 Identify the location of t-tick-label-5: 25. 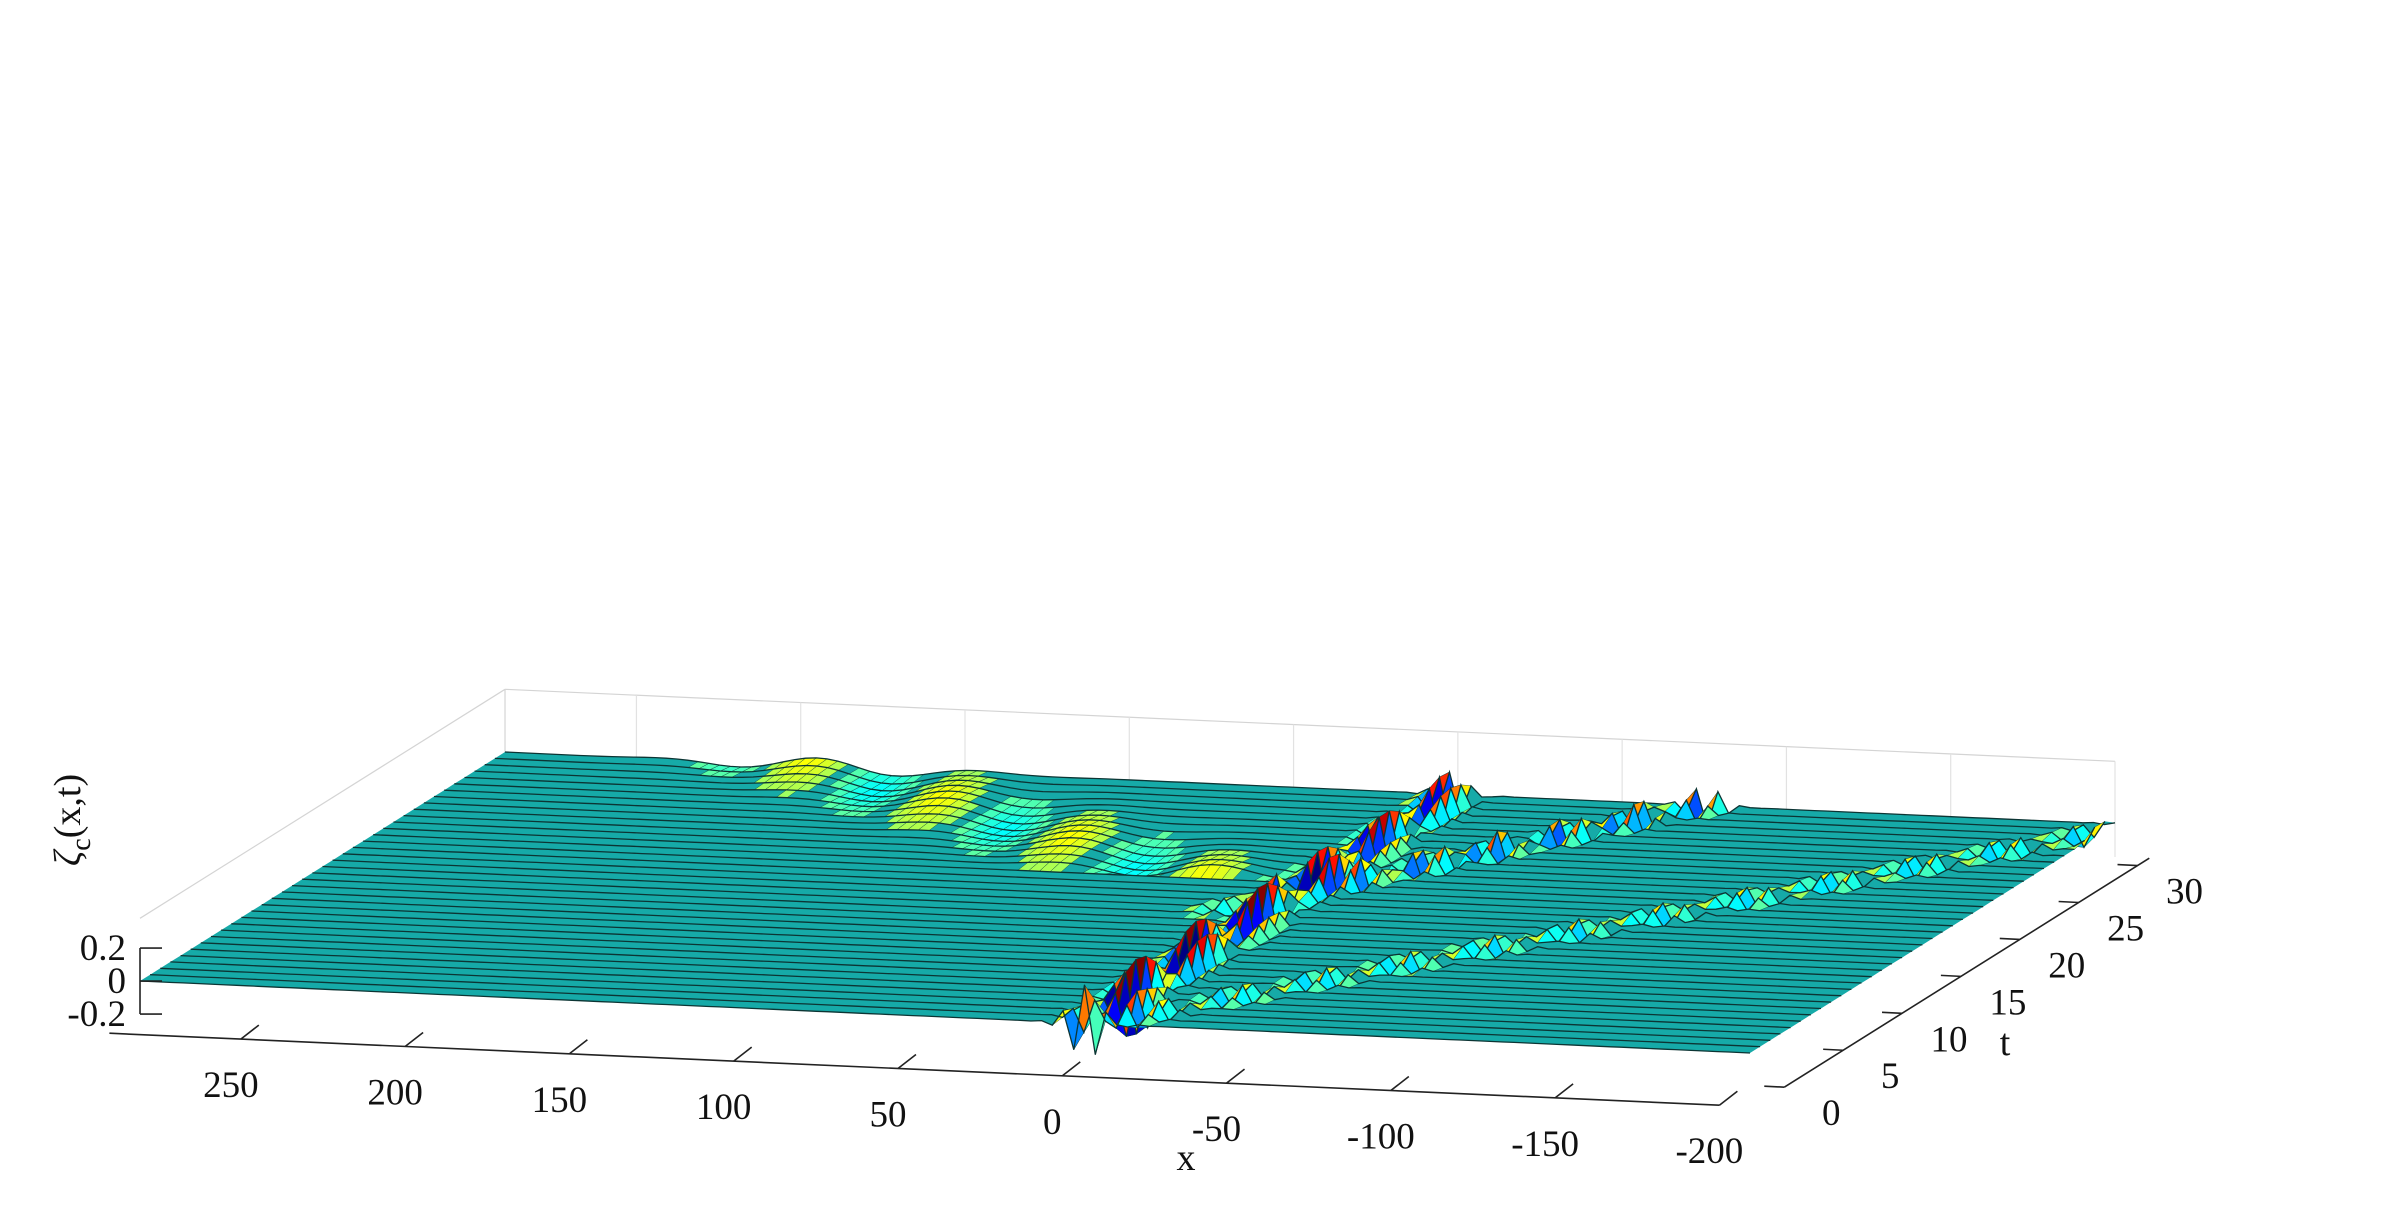
(2125, 928).